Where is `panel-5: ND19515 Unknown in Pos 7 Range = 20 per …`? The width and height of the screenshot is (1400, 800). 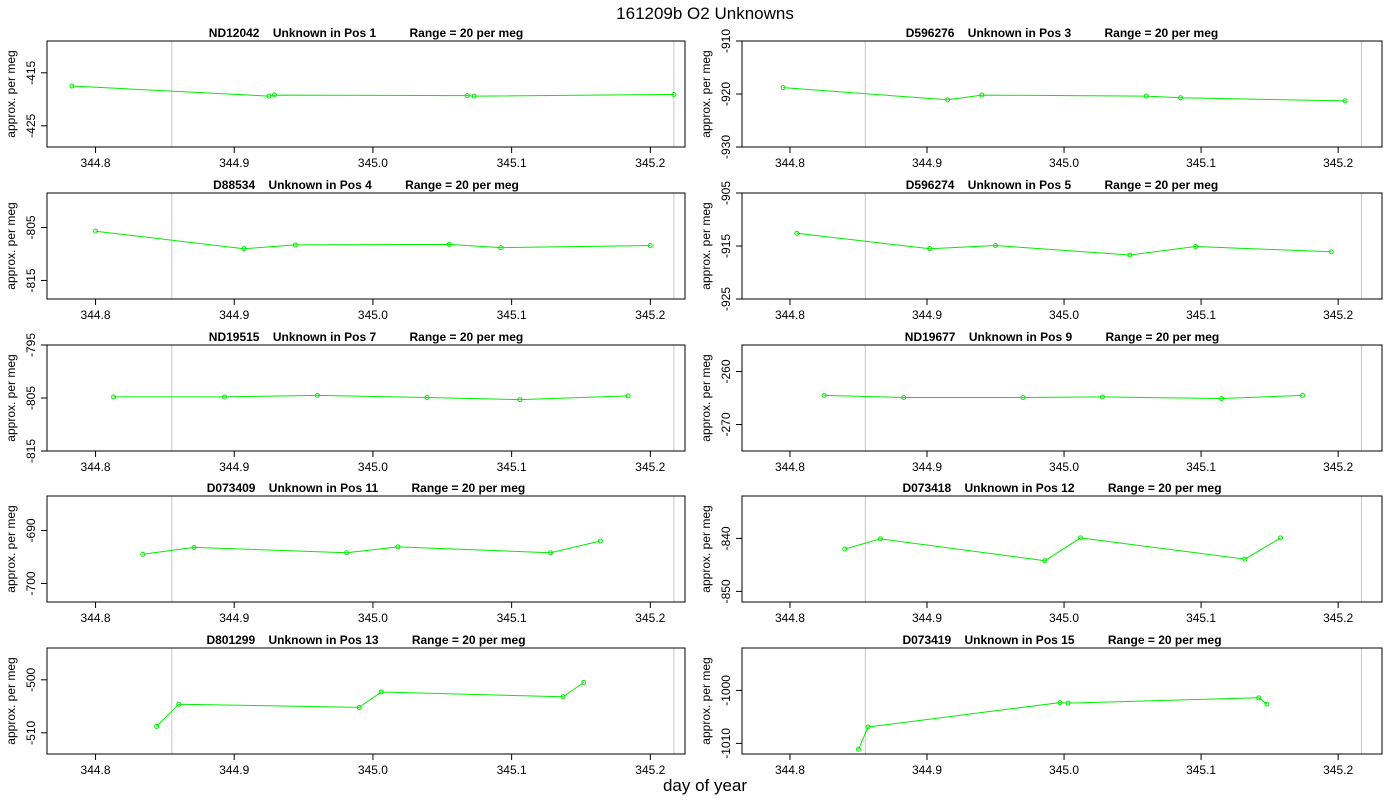
panel-5: ND19515 Unknown in Pos 7 Range = 20 per … is located at coordinates (345, 402).